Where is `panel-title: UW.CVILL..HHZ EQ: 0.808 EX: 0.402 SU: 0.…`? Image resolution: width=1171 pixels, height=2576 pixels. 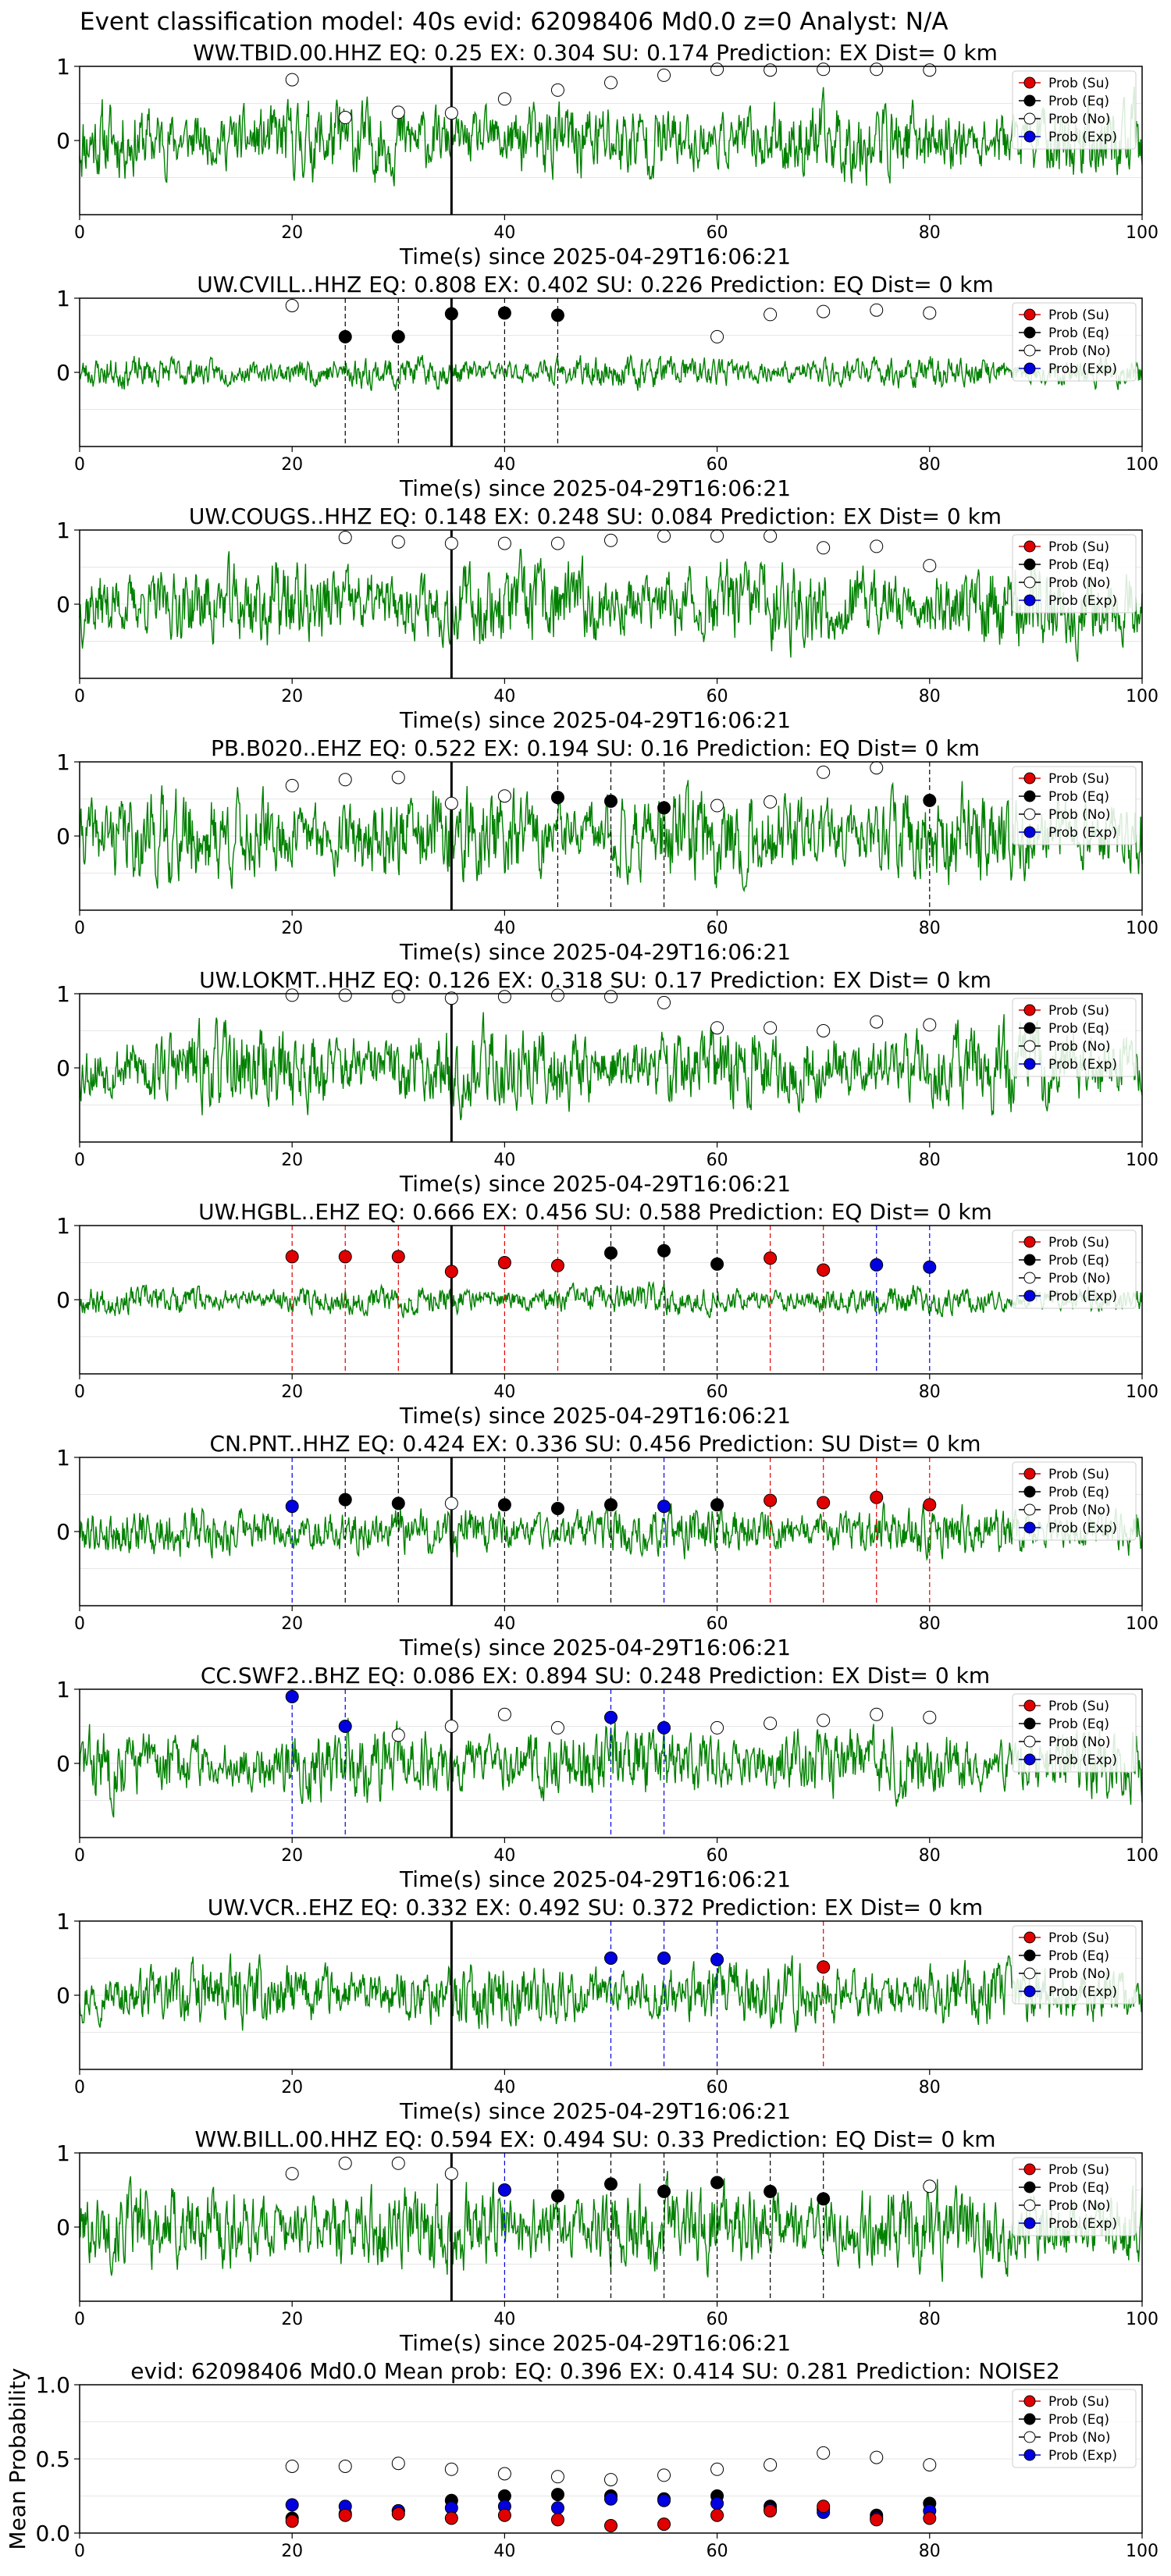
panel-title: UW.CVILL..HHZ EQ: 0.808 EX: 0.402 SU: 0.… is located at coordinates (595, 284).